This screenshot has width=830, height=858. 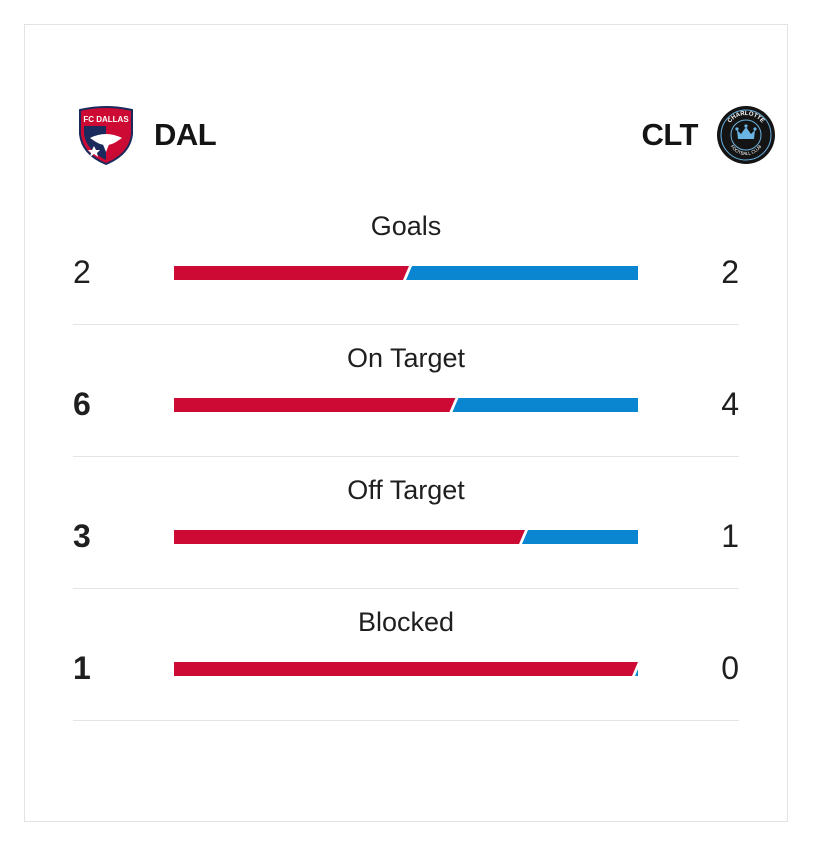 I want to click on away-stat-value: 4, so click(x=730, y=404).